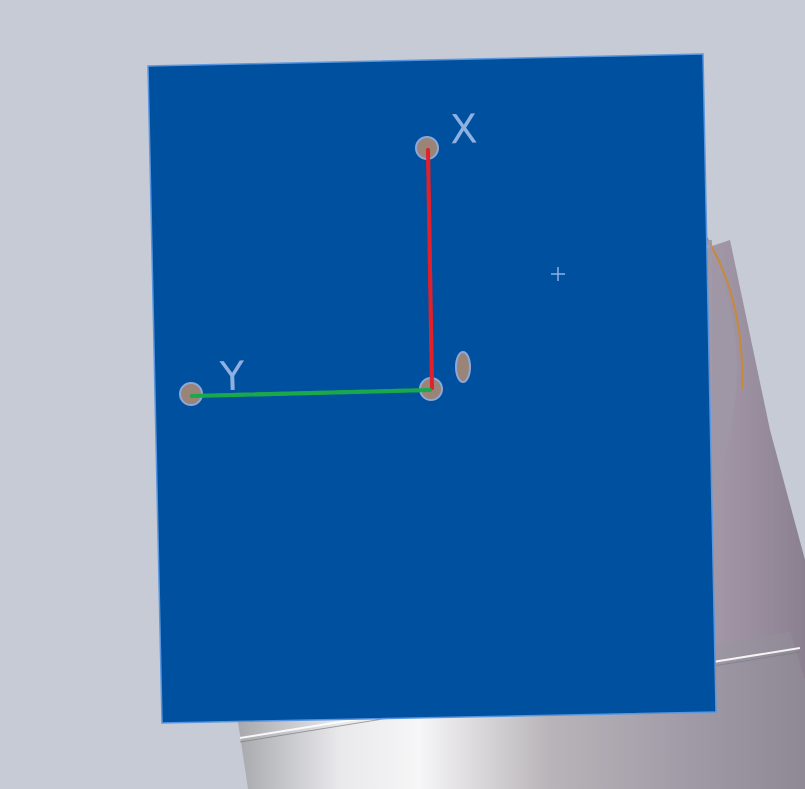 The width and height of the screenshot is (805, 789). I want to click on coordinate-system: X Y, so click(328, 256).